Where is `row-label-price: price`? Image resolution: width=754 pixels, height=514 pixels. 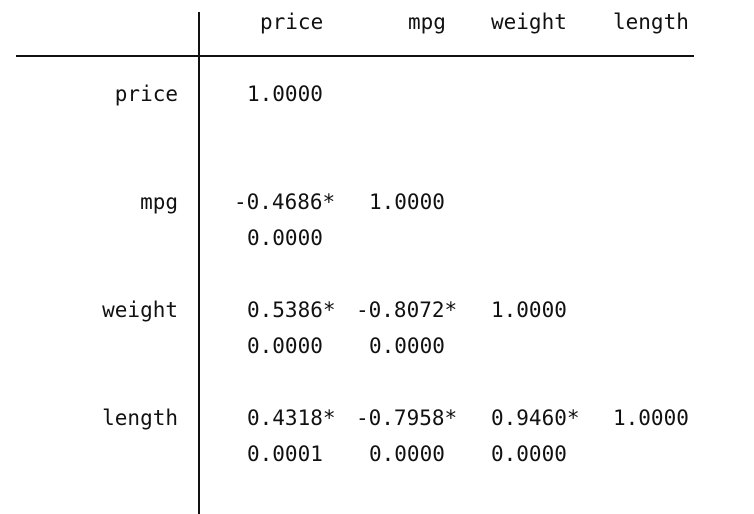 row-label-price: price is located at coordinates (146, 94).